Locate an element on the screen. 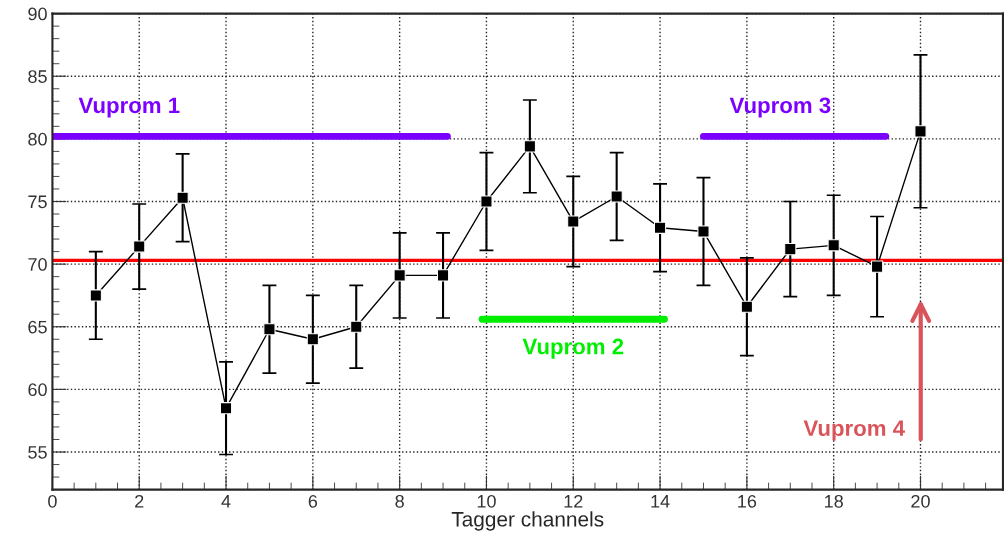 Image resolution: width=1008 pixels, height=544 pixels. x-tick-label: 18 is located at coordinates (834, 501).